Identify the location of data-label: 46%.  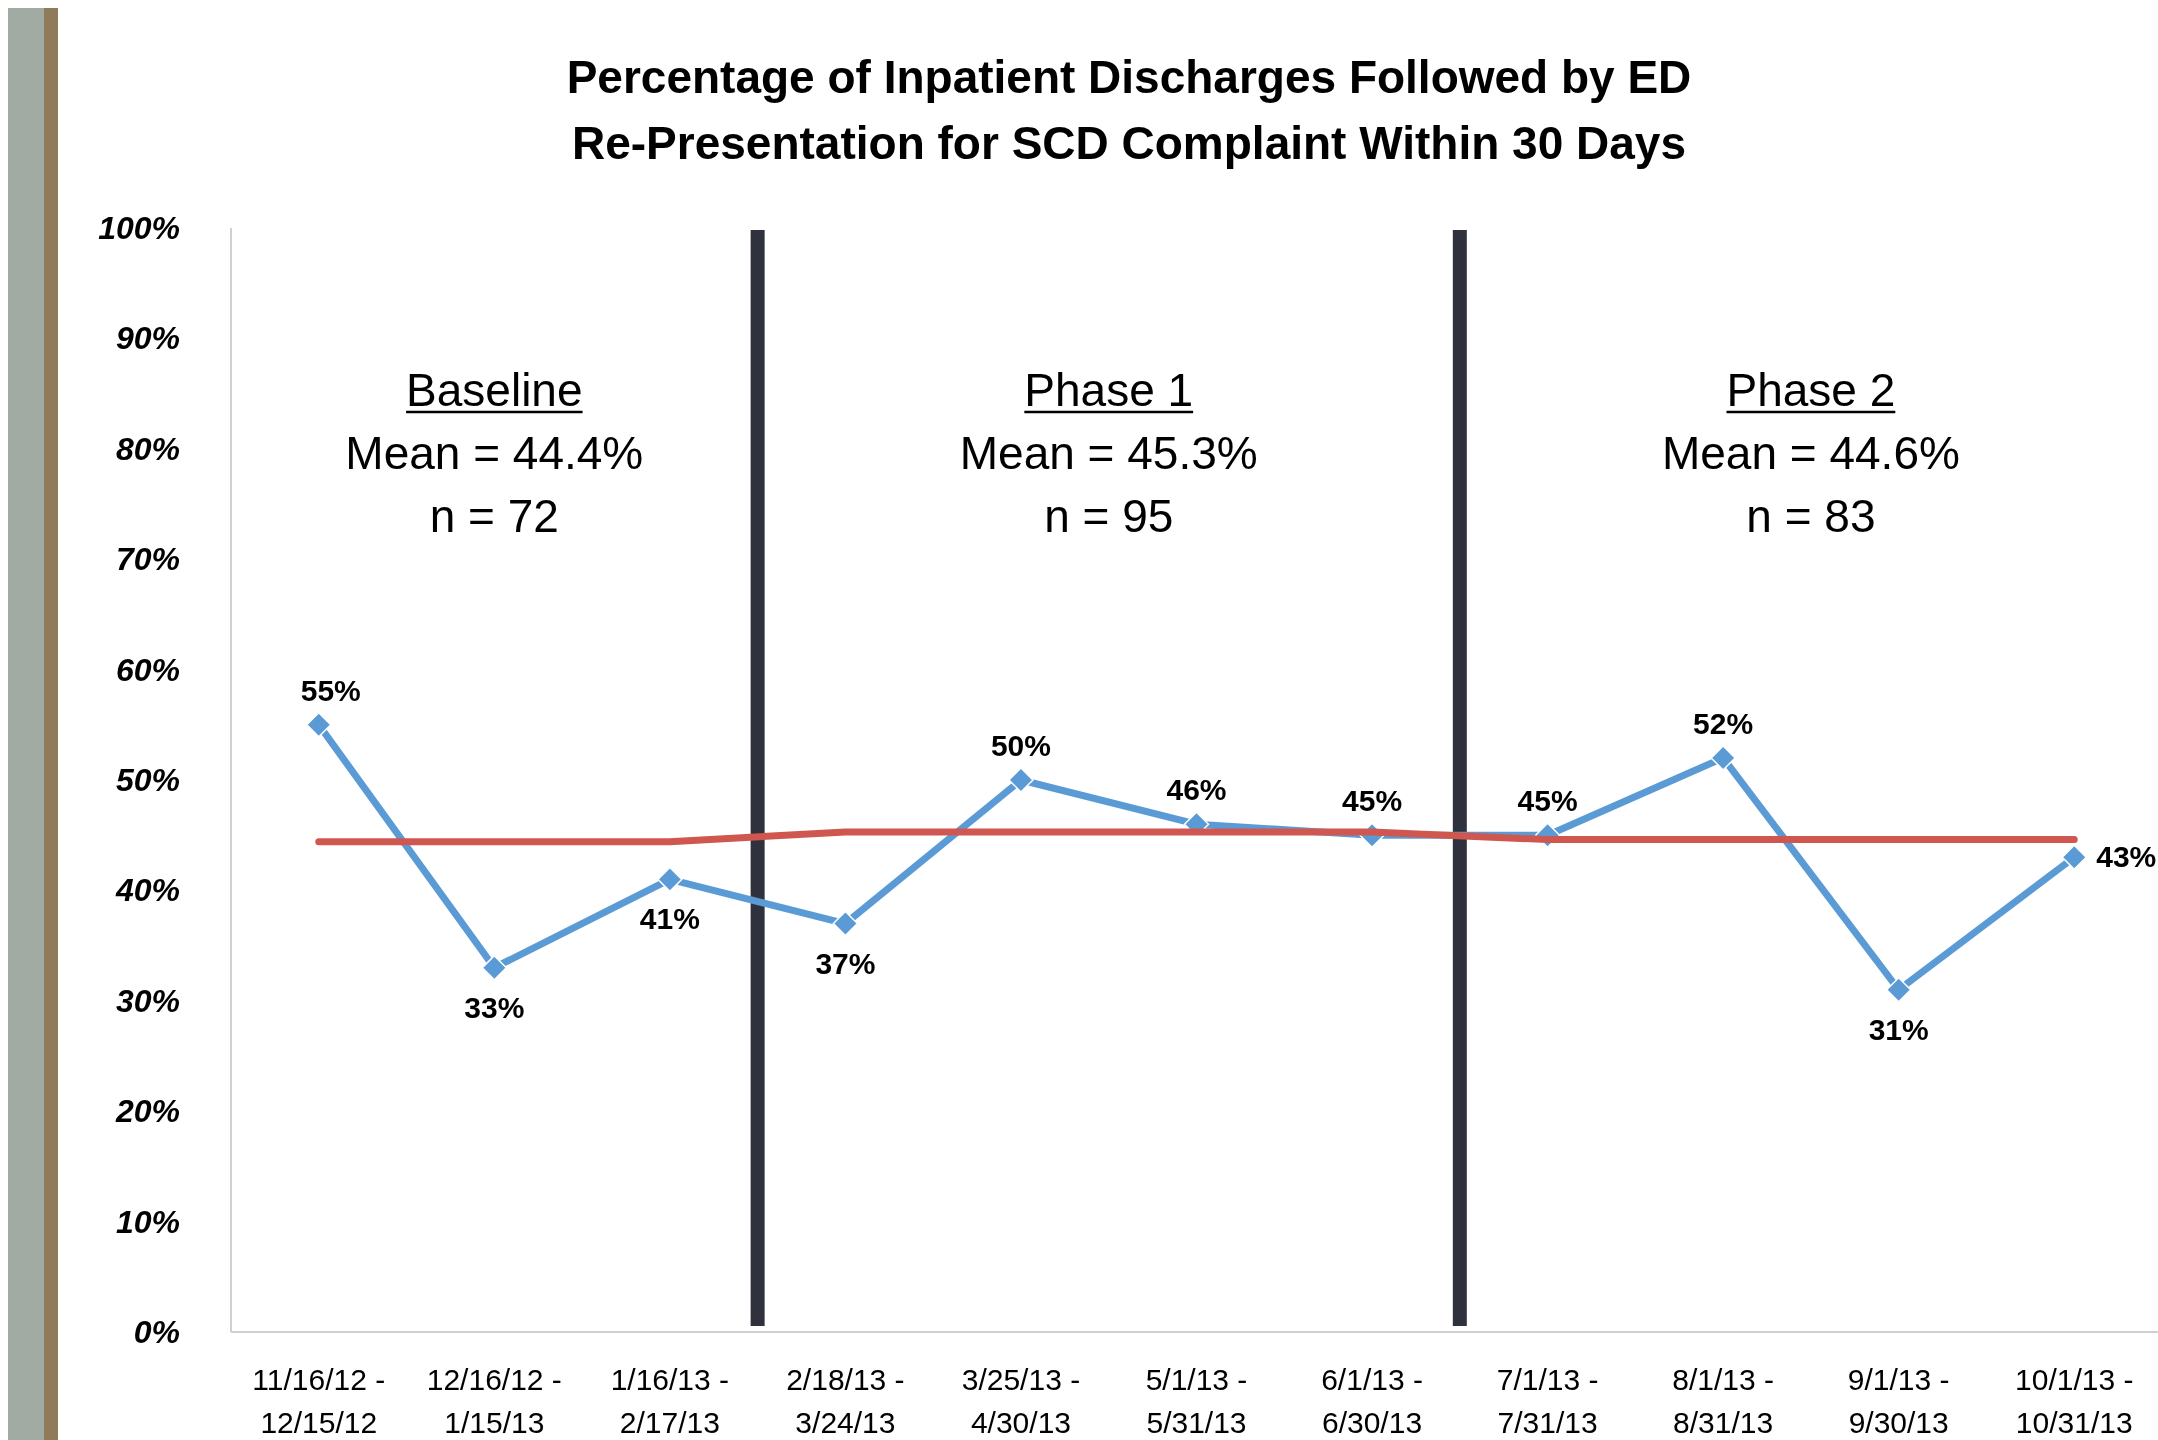
(1196, 790).